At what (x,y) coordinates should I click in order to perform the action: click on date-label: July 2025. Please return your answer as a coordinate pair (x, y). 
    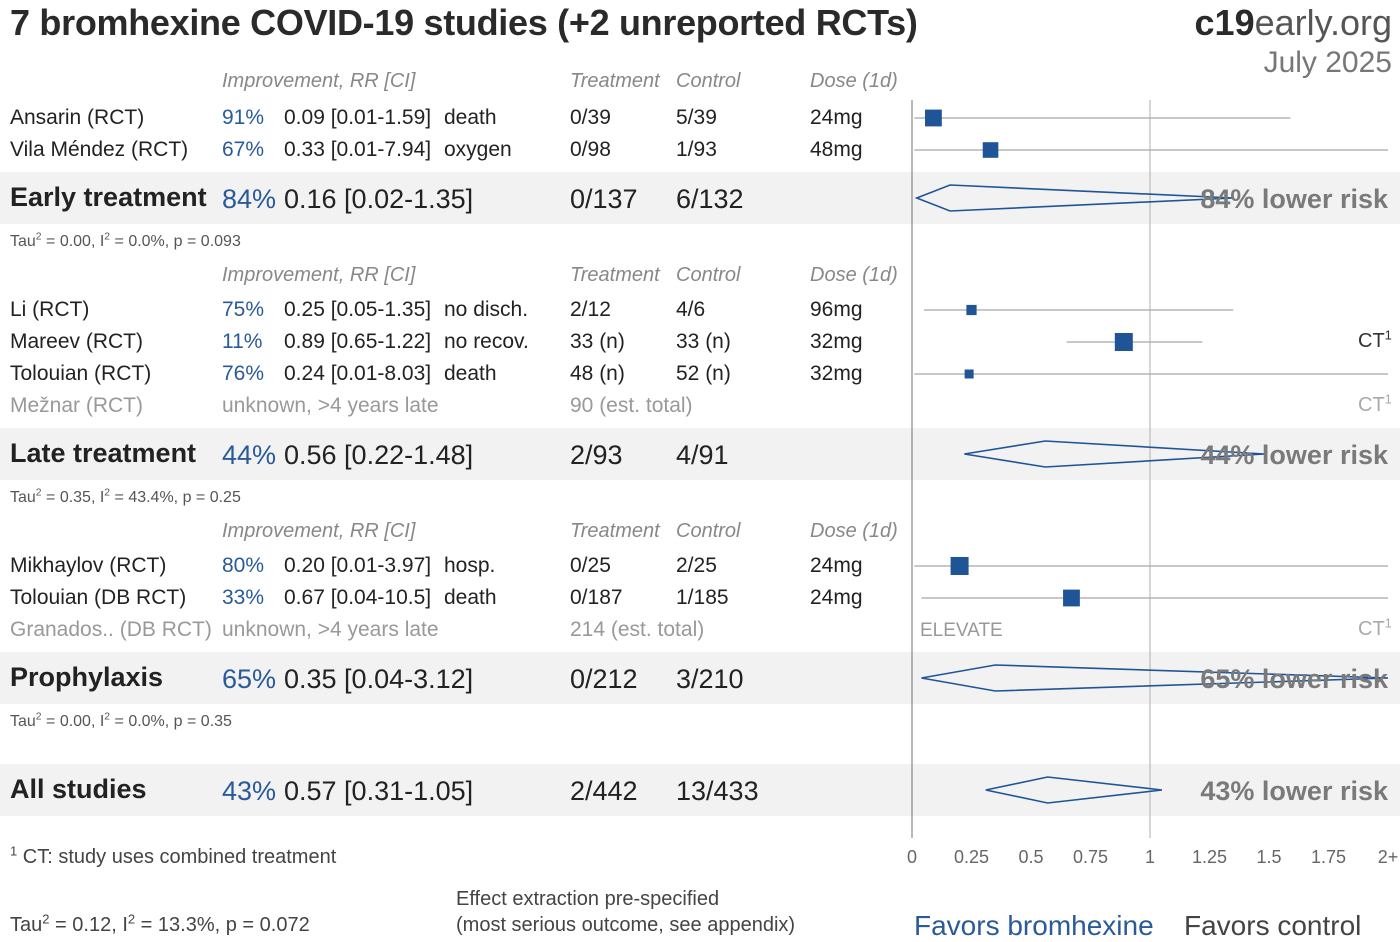
    Looking at the image, I should click on (1327, 62).